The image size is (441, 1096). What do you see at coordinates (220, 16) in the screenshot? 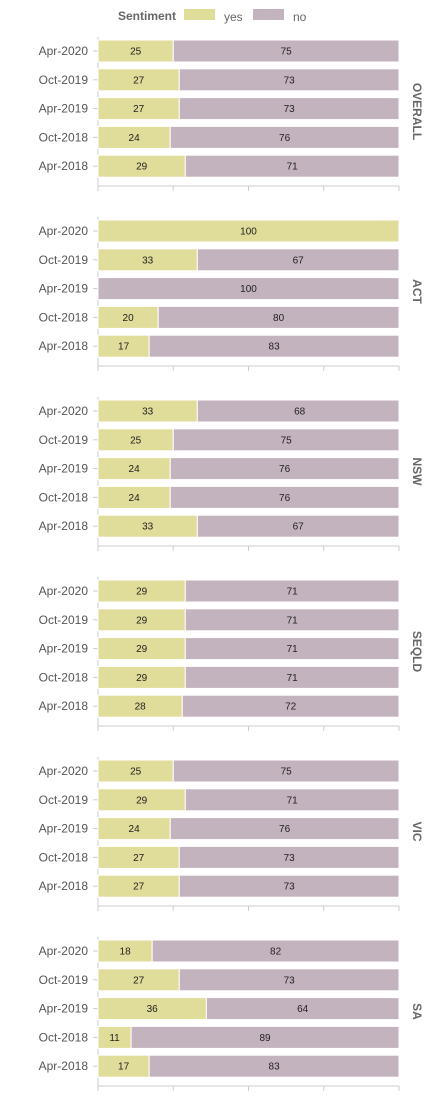
I see `chart-legend: Sentiment yes no` at bounding box center [220, 16].